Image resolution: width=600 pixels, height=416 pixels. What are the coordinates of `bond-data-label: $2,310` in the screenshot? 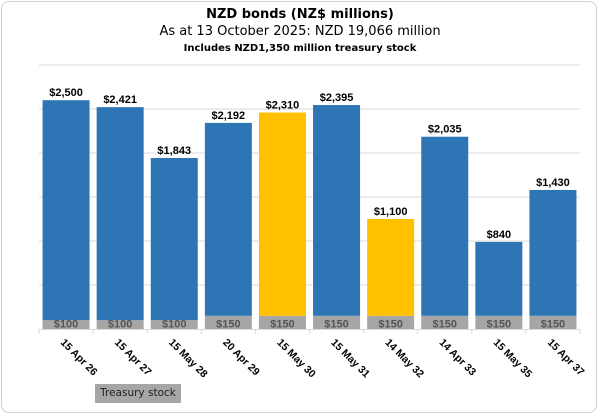 It's located at (283, 106).